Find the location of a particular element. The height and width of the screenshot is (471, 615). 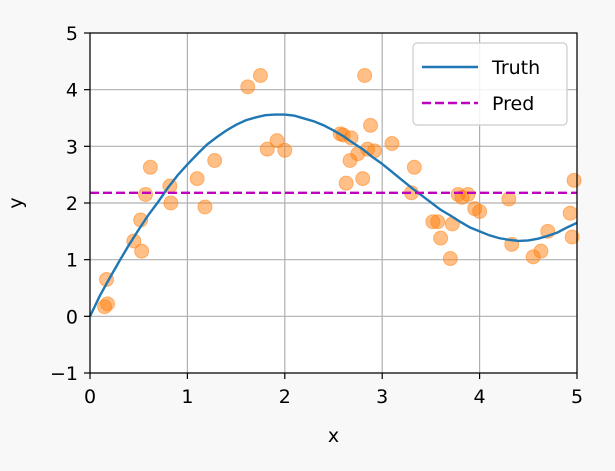

x-tick-label-1: 1 is located at coordinates (187, 397).